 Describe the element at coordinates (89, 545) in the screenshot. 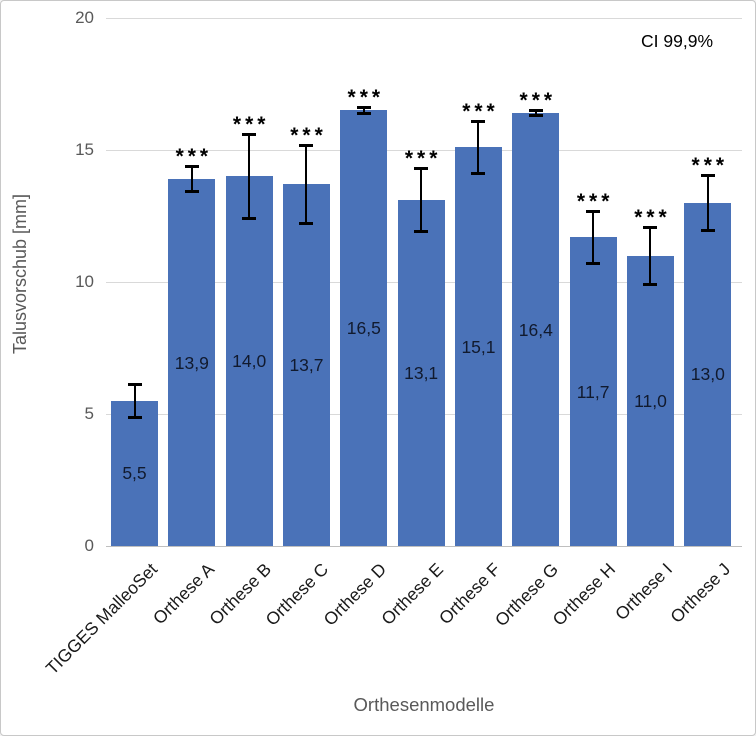

I see `y-tick-label: 0` at that location.